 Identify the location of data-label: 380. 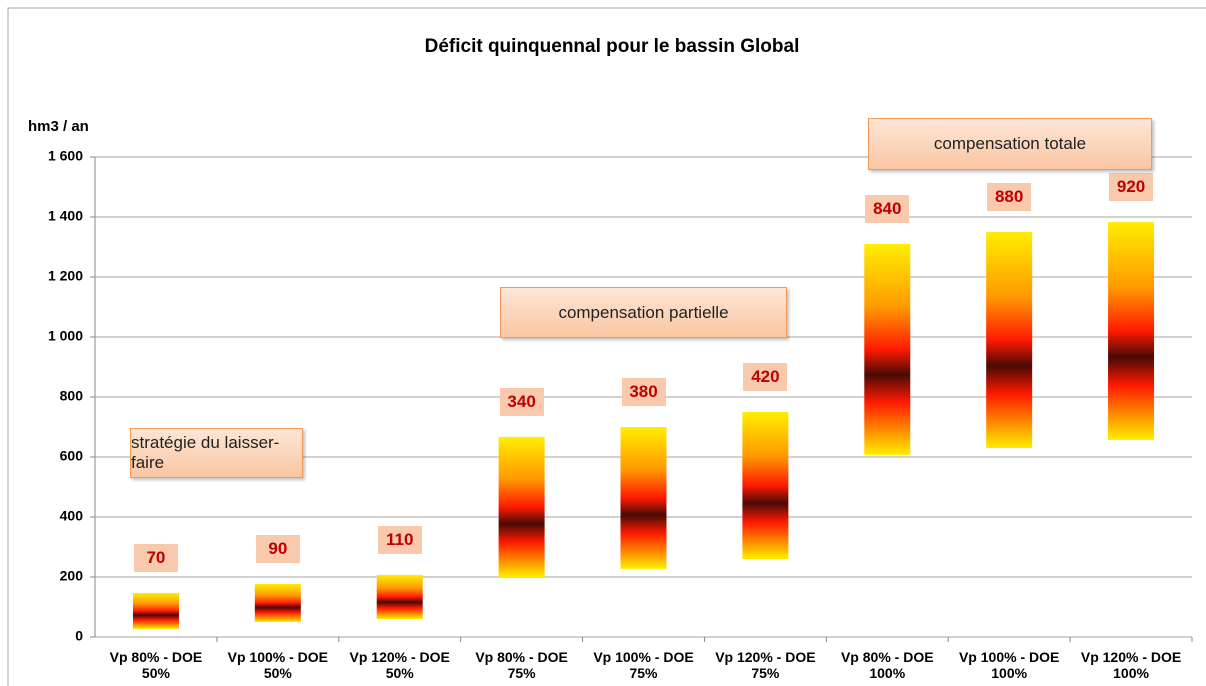
(643, 392).